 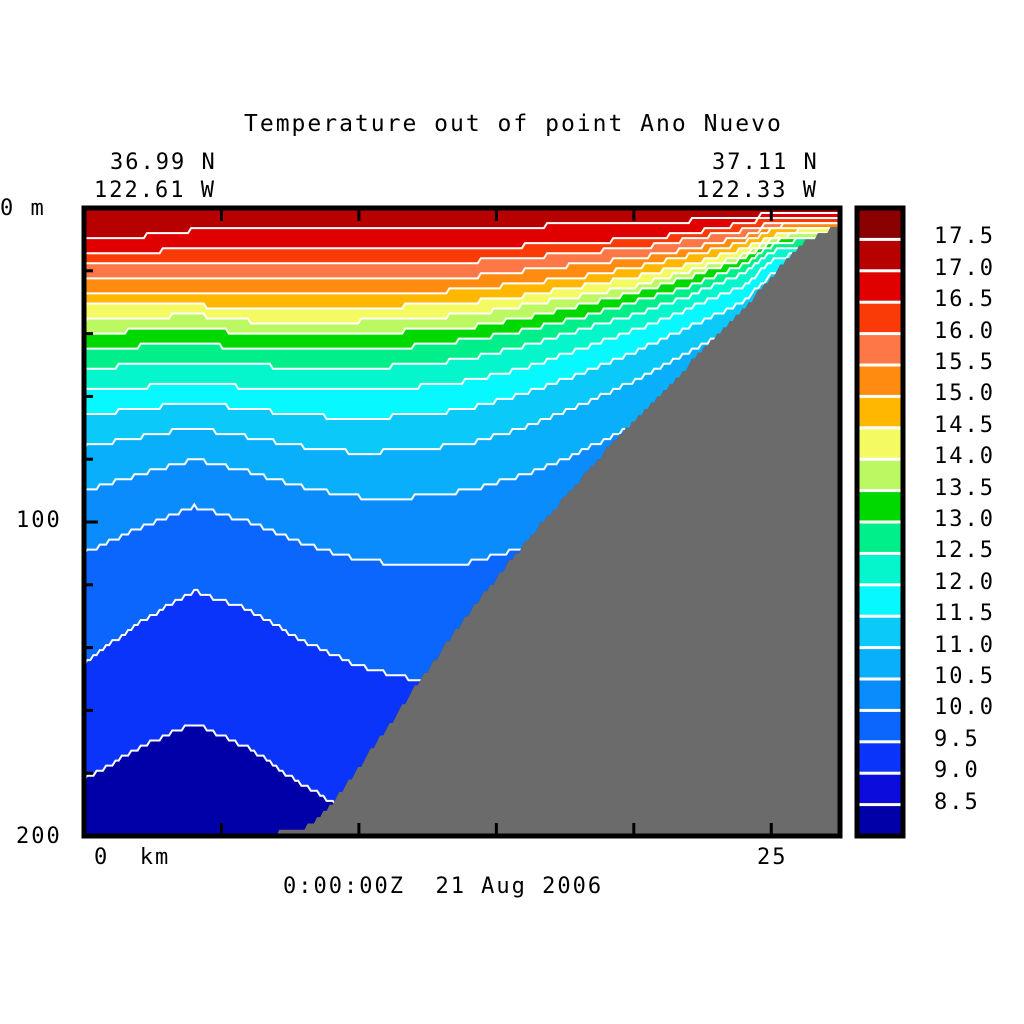 I want to click on x-axis-label-25: 25, so click(x=772, y=857).